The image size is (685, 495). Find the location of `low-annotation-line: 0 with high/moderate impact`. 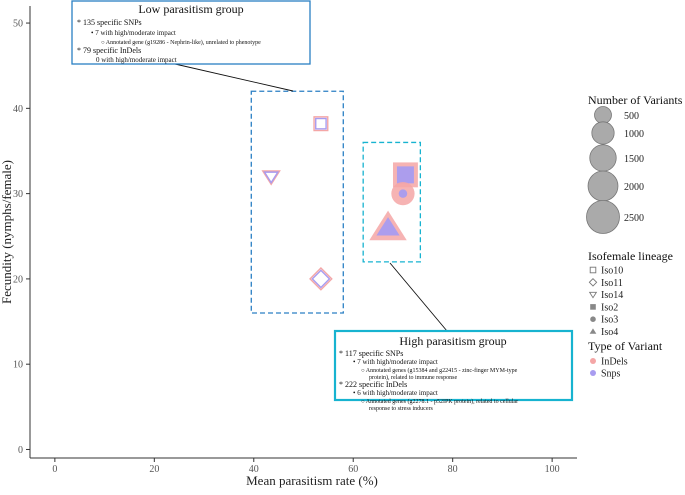

low-annotation-line: 0 with high/moderate impact is located at coordinates (136, 60).